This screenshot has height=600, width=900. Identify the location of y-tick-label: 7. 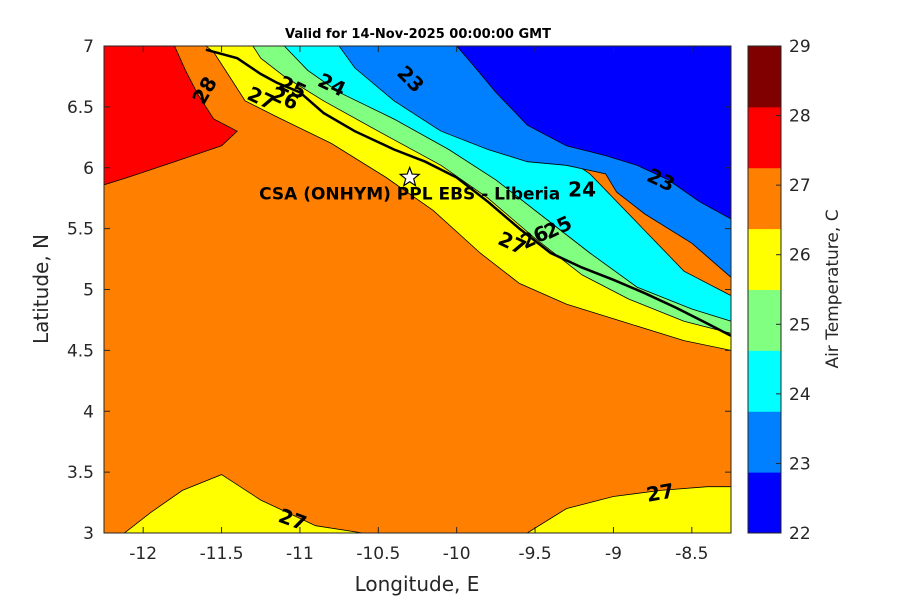
(88, 47).